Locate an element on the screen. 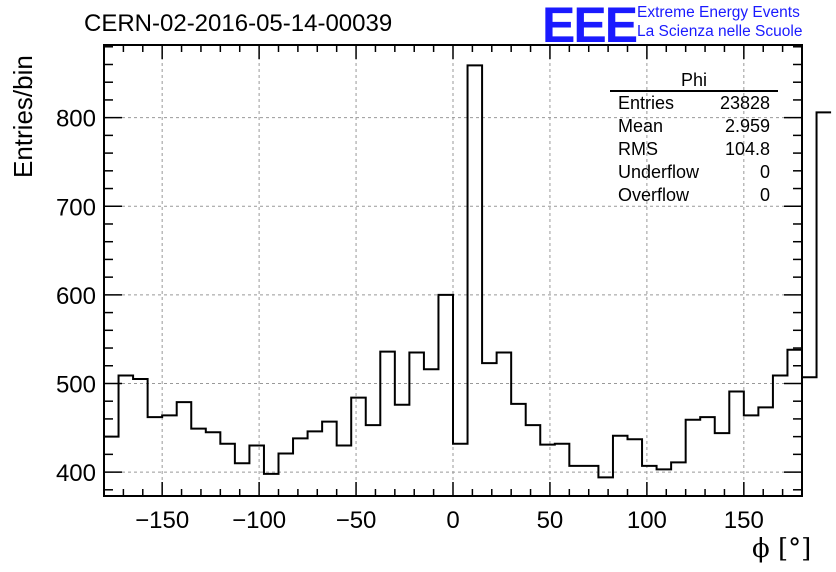  stats-value: 2.959 is located at coordinates (747, 126).